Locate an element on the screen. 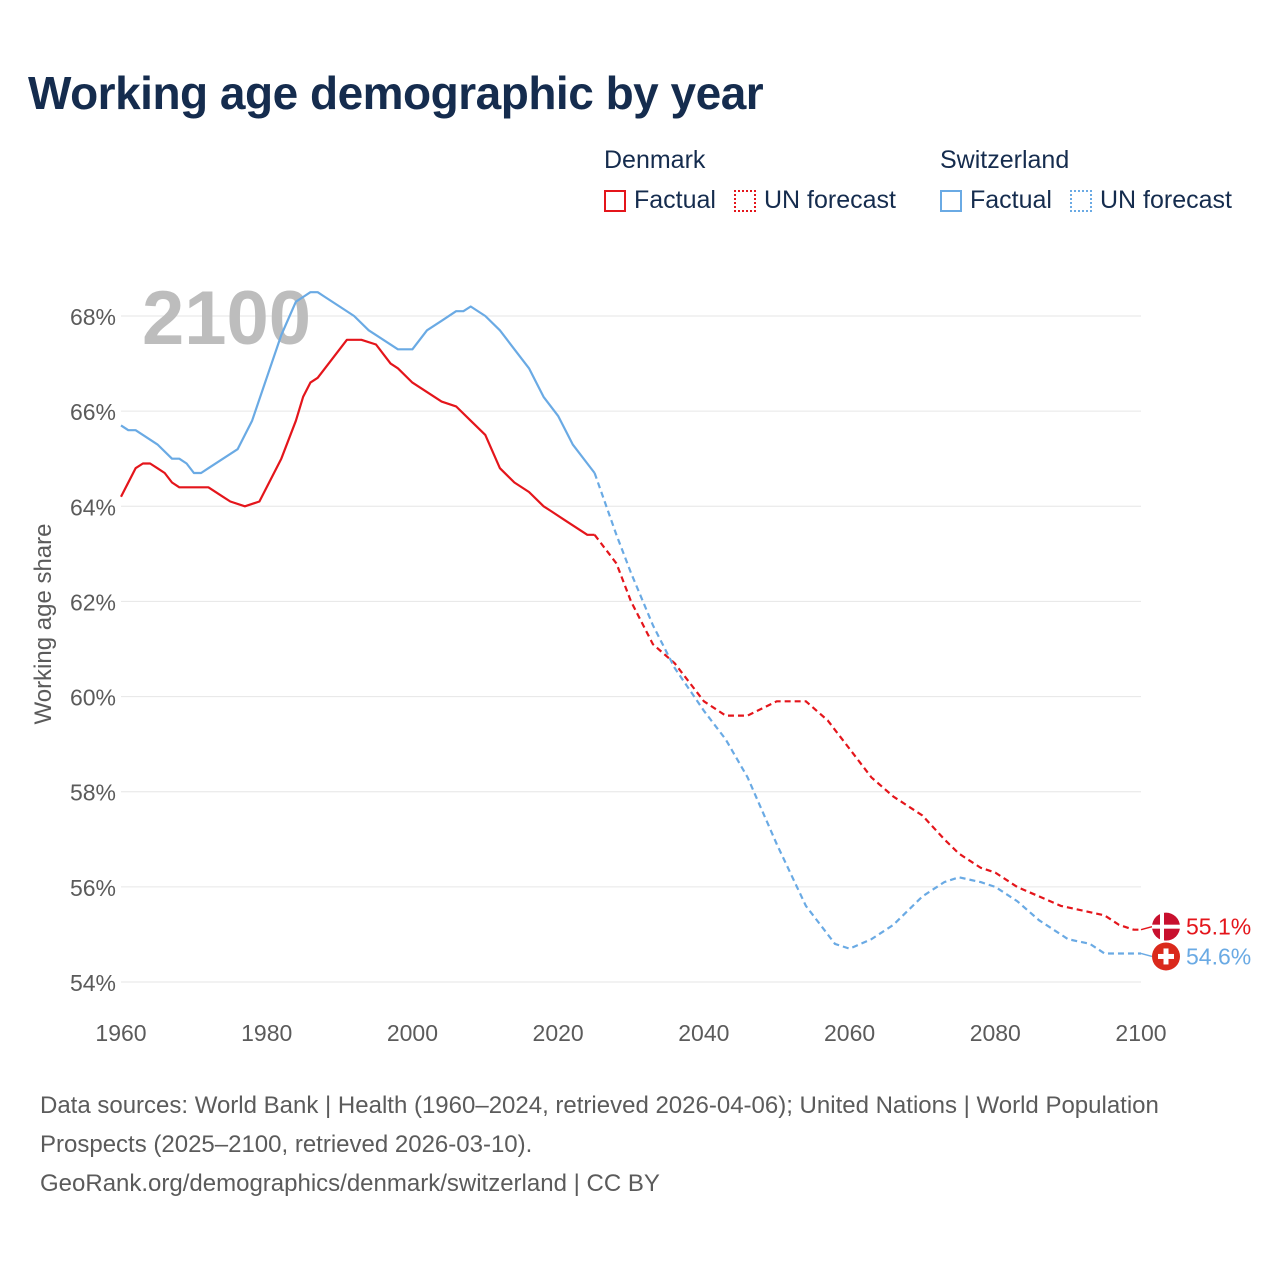 The image size is (1280, 1280). legend-denmark-factual: Factual is located at coordinates (660, 200).